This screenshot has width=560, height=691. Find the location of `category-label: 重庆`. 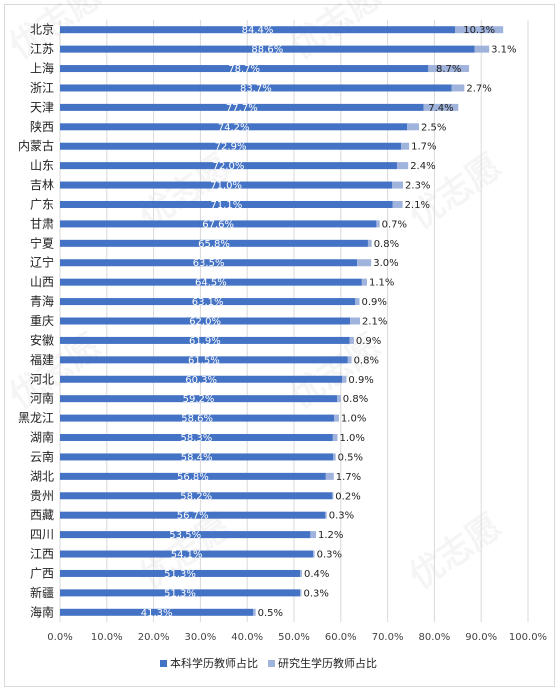

category-label: 重庆 is located at coordinates (42, 321).